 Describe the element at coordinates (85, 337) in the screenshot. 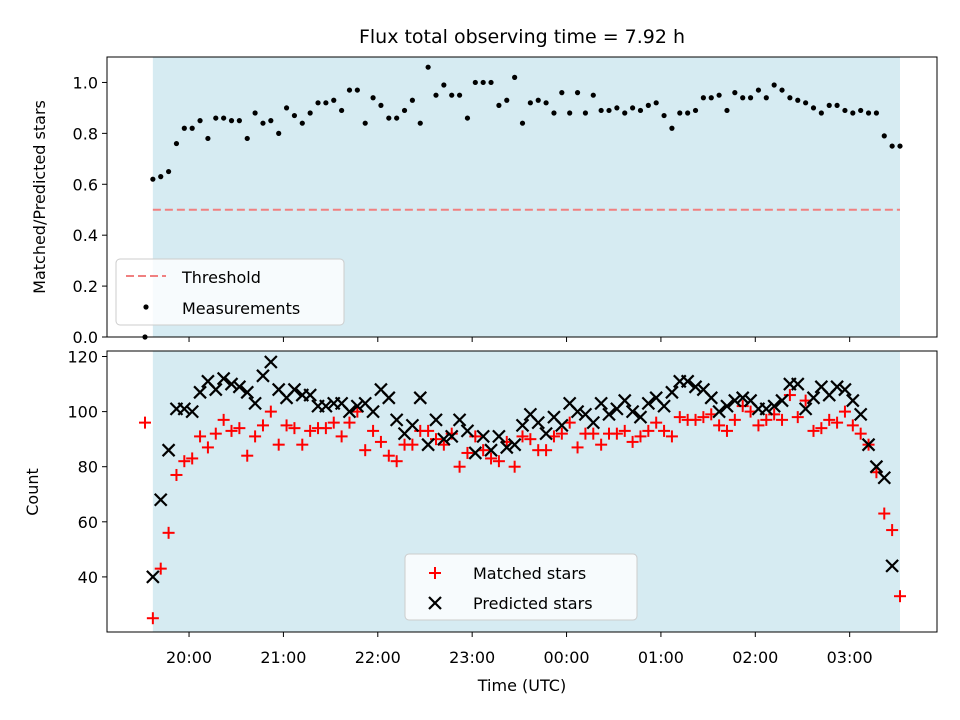

I see `y-tick-label: 0.0` at that location.